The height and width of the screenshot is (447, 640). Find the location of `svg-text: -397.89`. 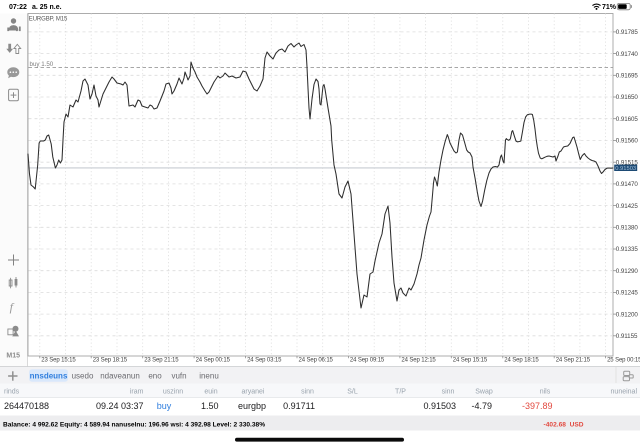

svg-text: -397.89 is located at coordinates (537, 406).